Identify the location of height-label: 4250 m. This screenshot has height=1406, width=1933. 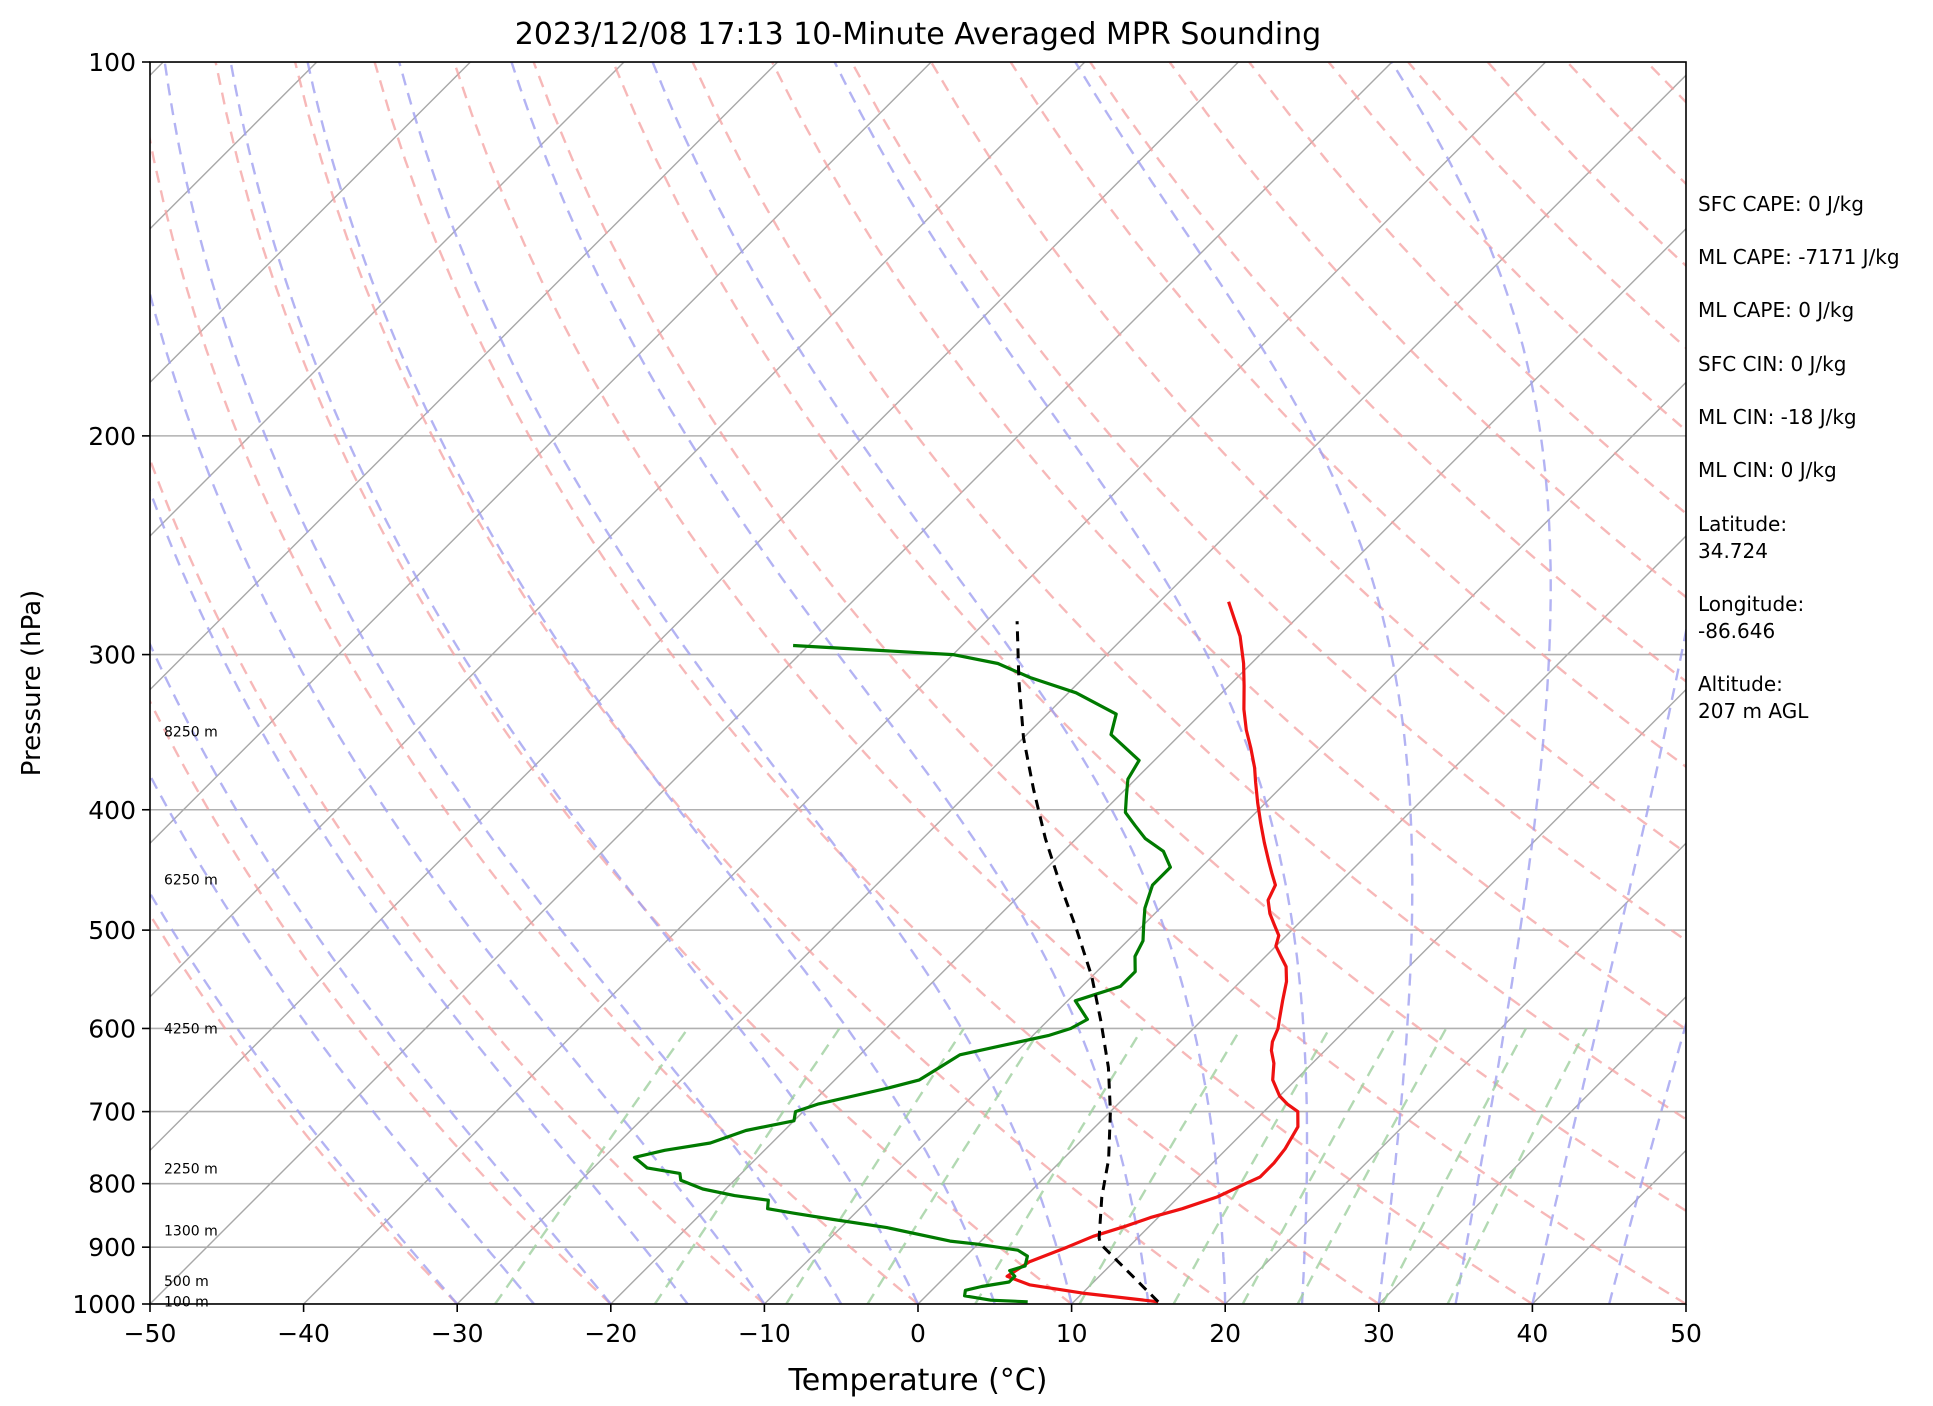
(191, 1029).